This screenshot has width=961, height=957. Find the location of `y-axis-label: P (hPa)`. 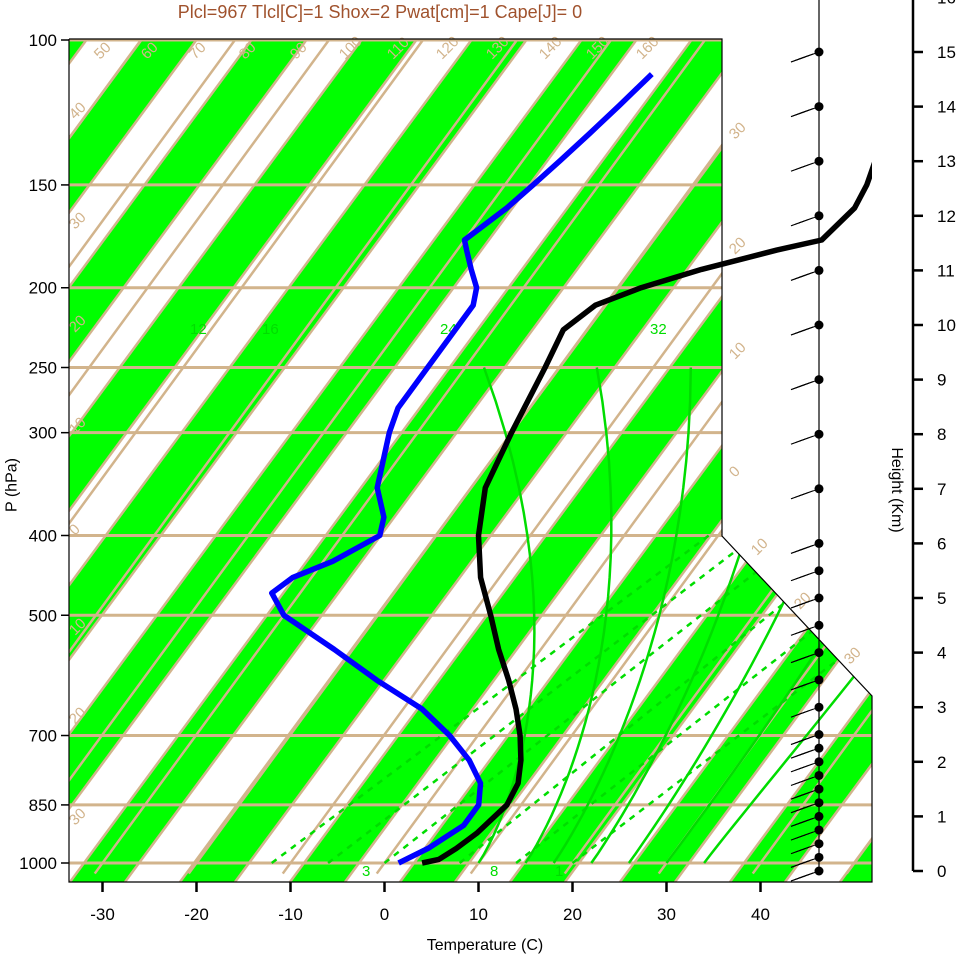

y-axis-label: P (hPa) is located at coordinates (11, 485).